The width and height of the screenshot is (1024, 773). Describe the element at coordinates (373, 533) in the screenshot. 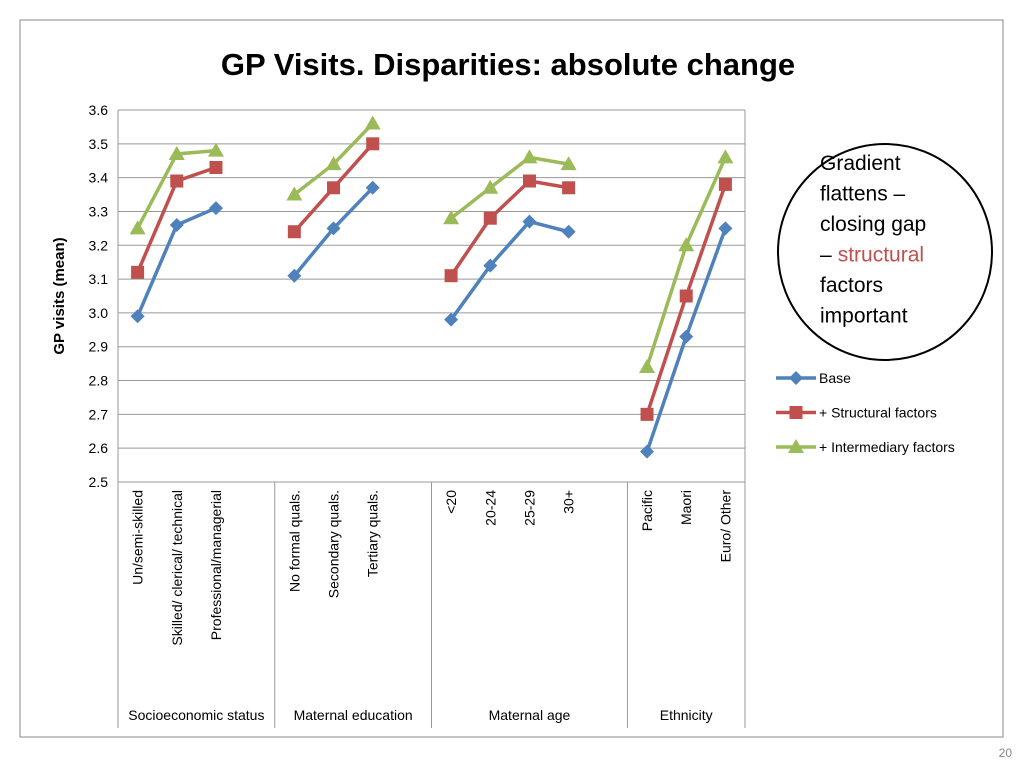

I see `x-tick-label: Tertiary quals.` at that location.